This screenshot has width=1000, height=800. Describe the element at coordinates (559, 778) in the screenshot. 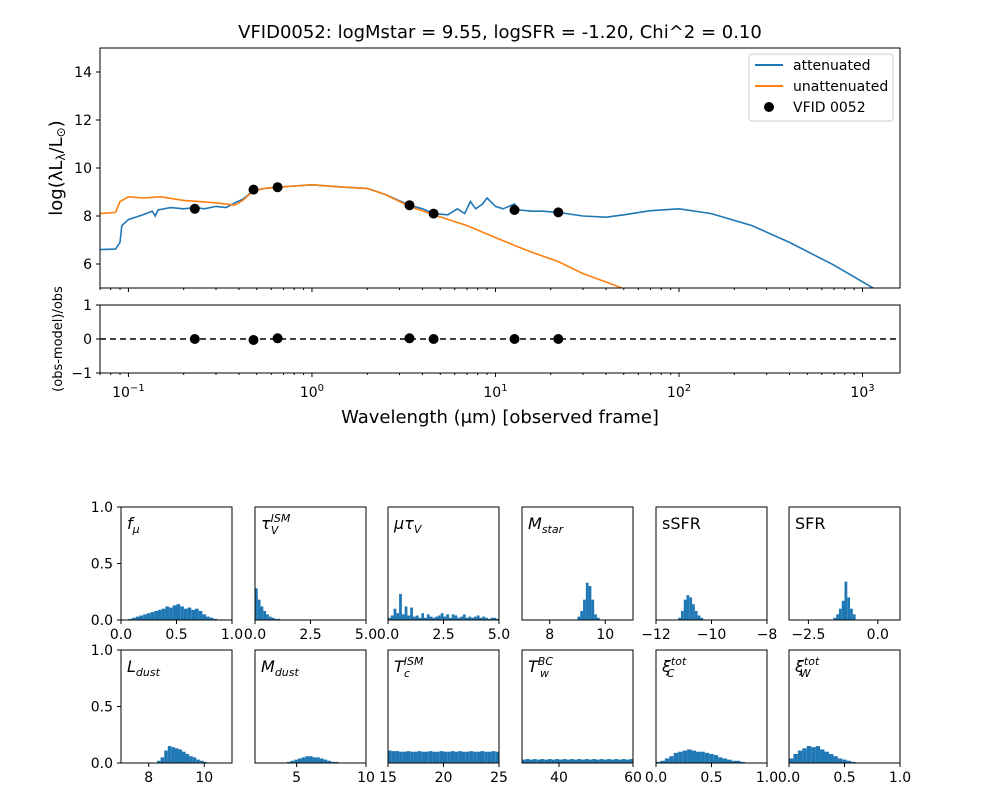

I see `histogram-x-tick-label: 40` at that location.